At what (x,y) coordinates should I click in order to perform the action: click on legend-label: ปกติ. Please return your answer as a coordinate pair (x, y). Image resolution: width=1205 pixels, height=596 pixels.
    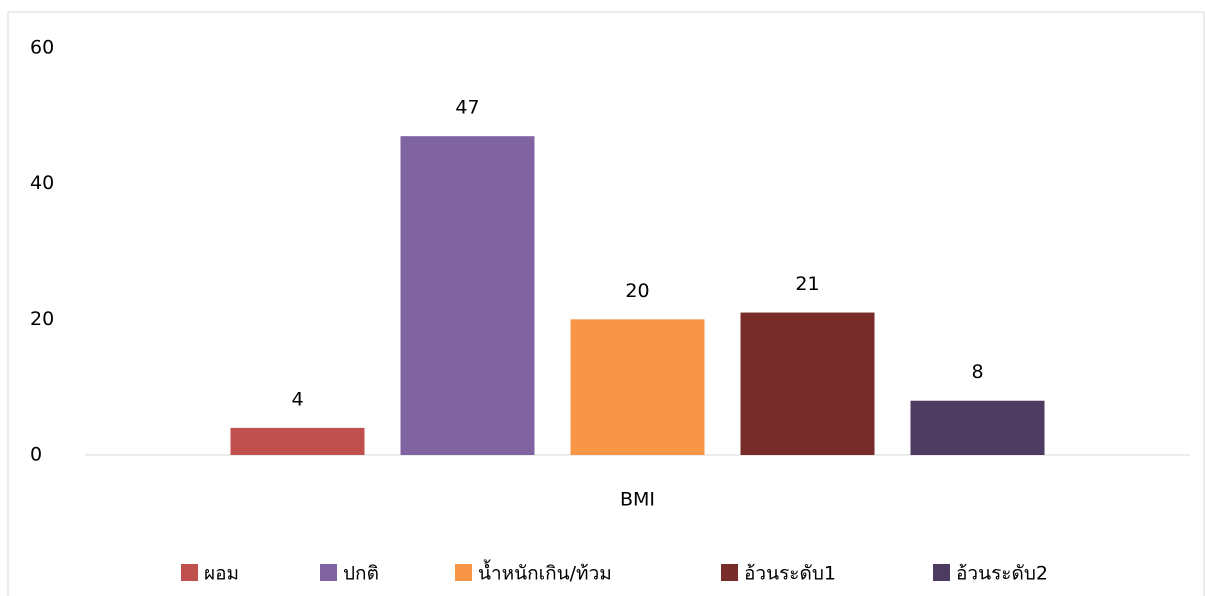
    Looking at the image, I should click on (361, 574).